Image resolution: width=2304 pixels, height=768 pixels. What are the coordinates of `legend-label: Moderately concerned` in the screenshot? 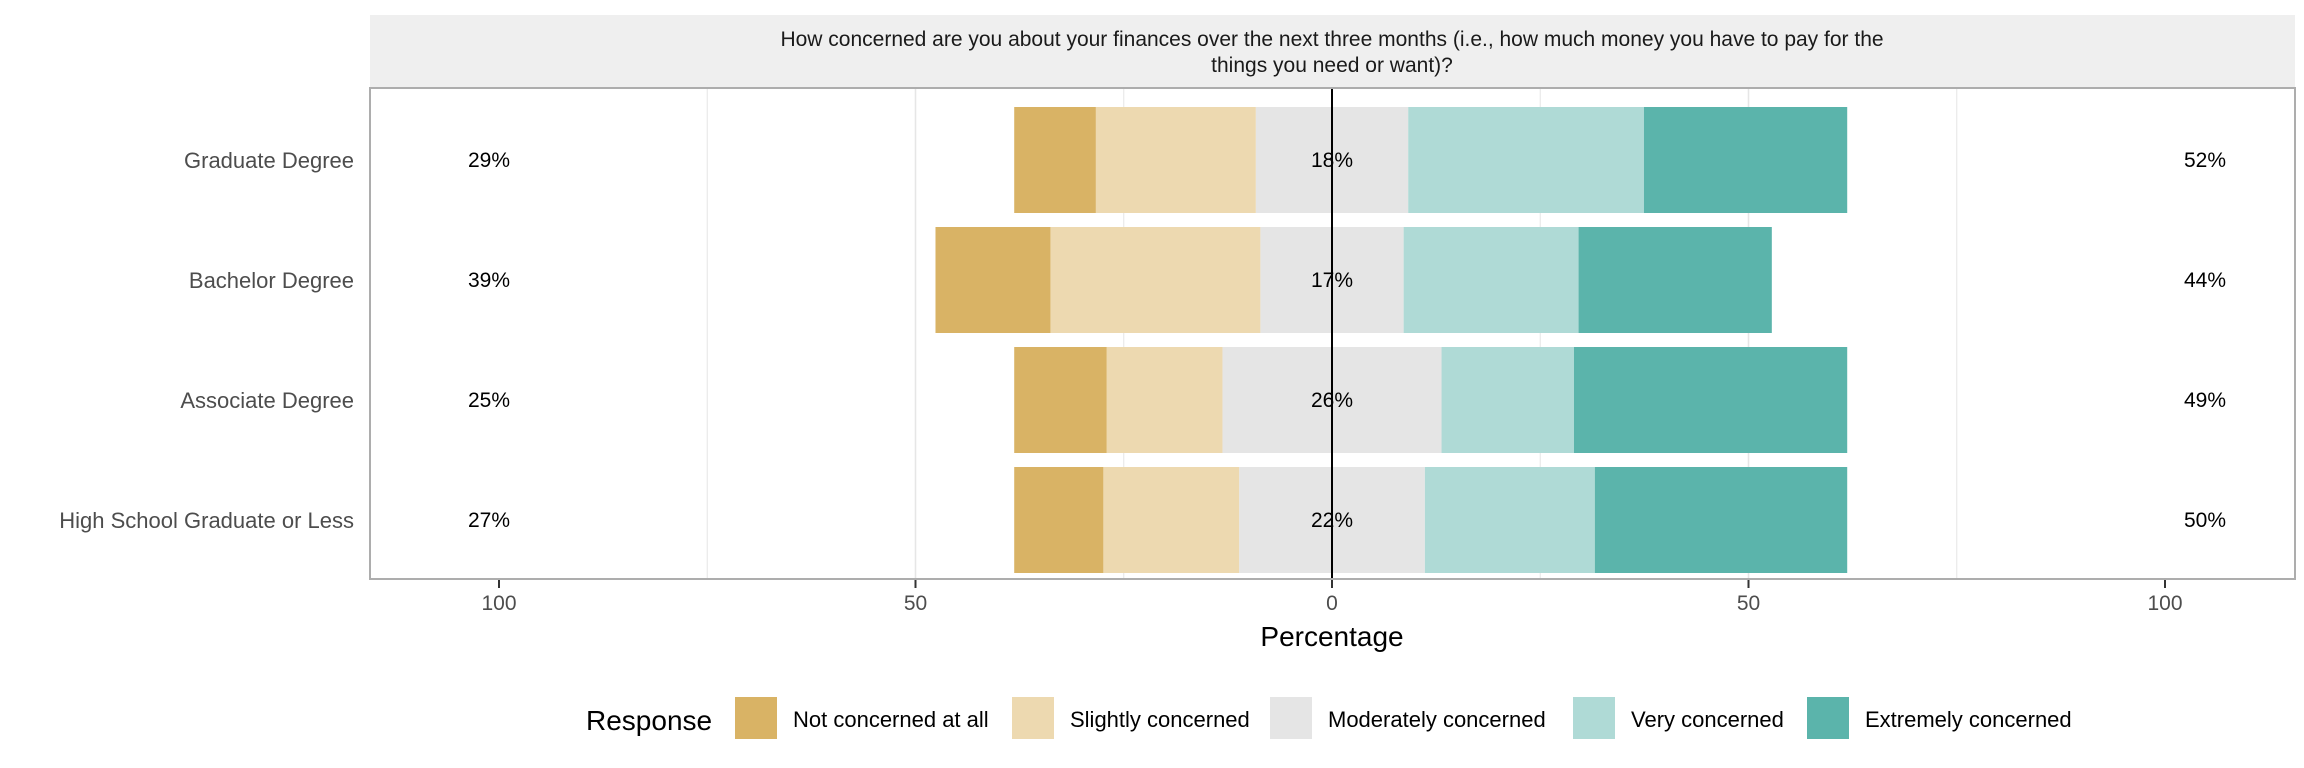 It's located at (1437, 719).